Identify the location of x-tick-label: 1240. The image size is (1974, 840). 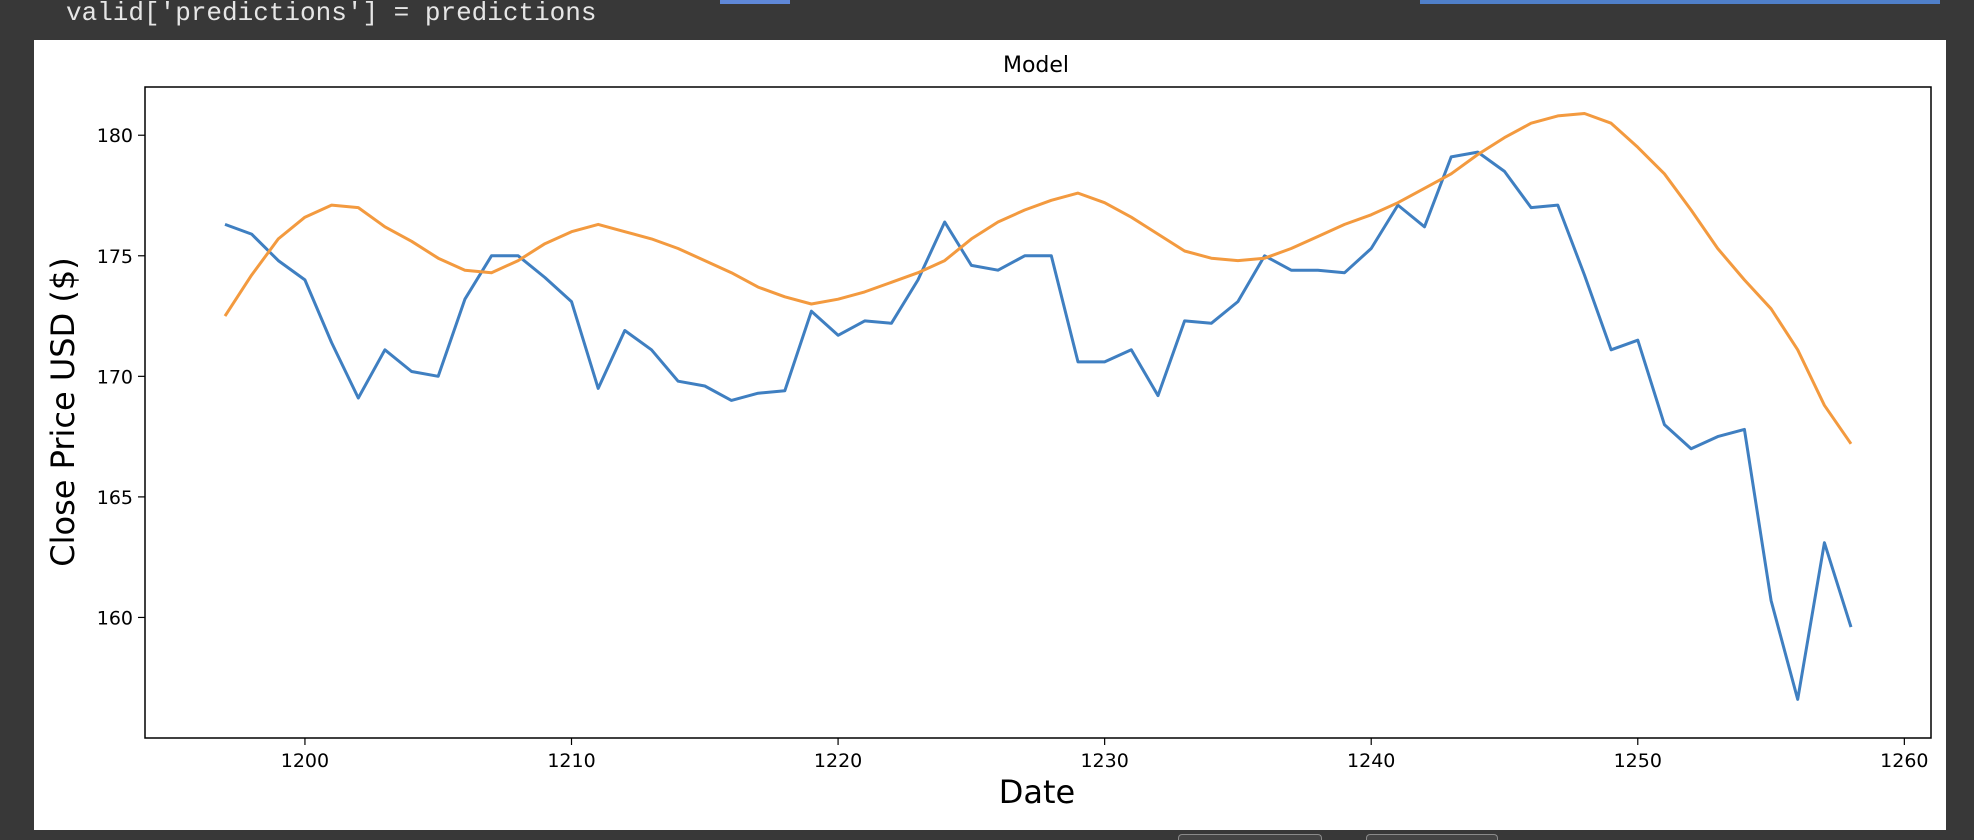
(1371, 761).